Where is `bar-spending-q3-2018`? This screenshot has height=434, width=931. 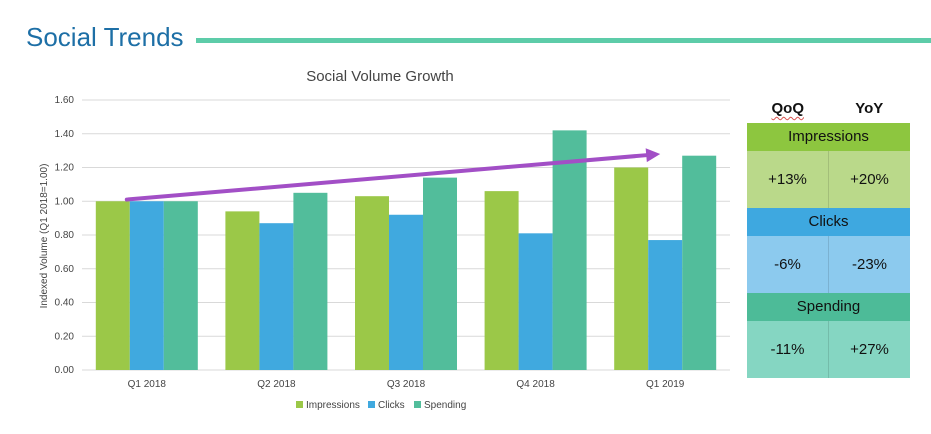
bar-spending-q3-2018 is located at coordinates (440, 273).